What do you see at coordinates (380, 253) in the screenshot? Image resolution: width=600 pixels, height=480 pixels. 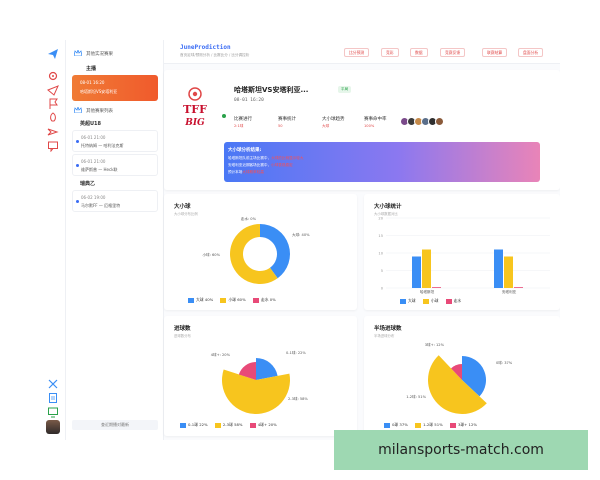 I see `y-tick-label: 10` at bounding box center [380, 253].